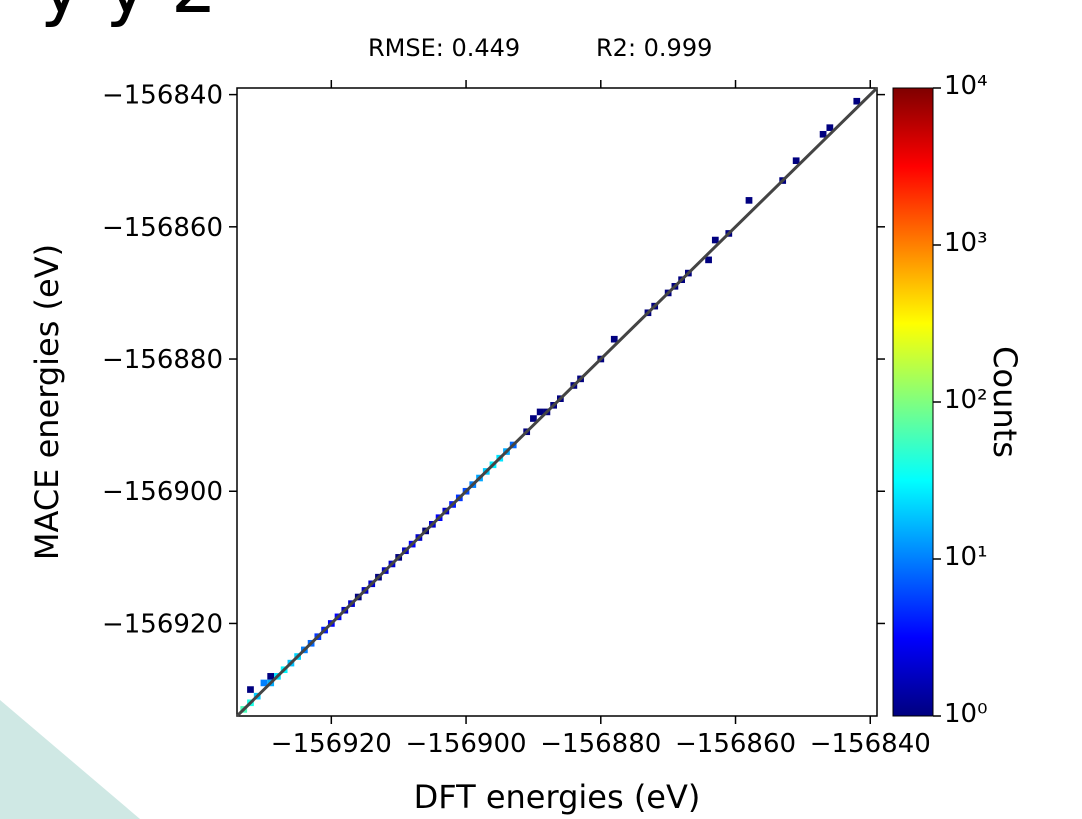 This screenshot has width=1082, height=819. Describe the element at coordinates (162, 492) in the screenshot. I see `y-tick-label: −156900` at that location.